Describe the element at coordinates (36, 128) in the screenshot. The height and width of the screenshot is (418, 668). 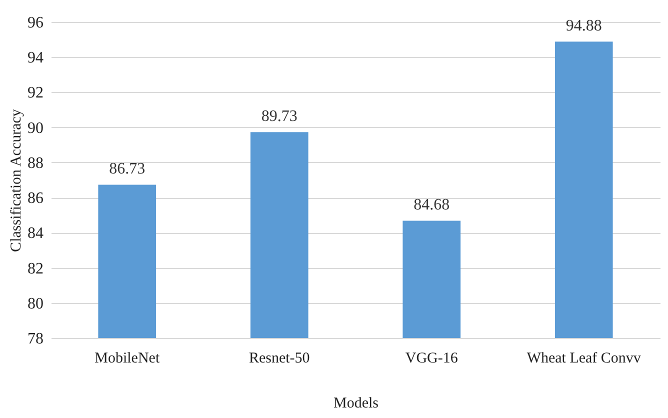
I see `y-tick-label: 90` at that location.